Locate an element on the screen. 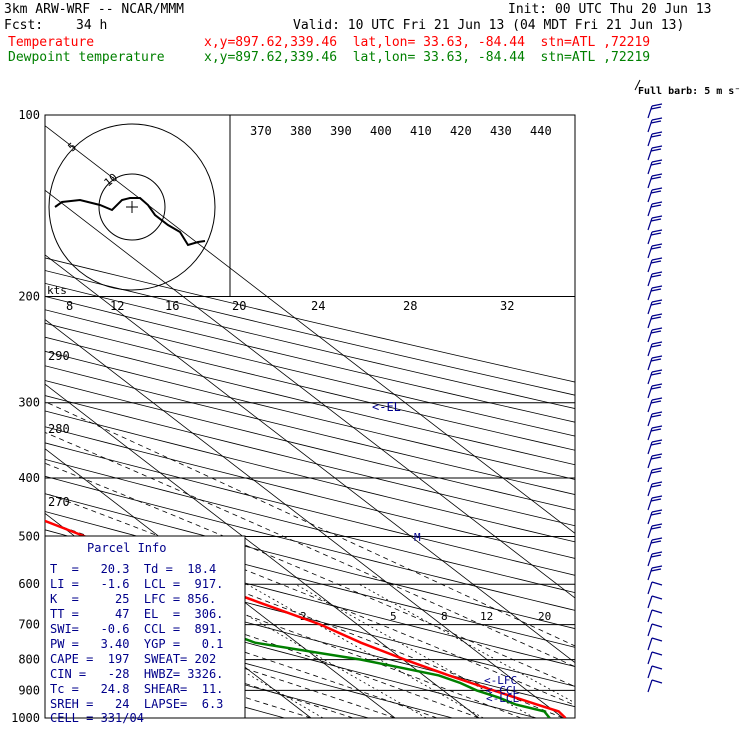 This screenshot has height=740, width=740. scale-label: 12 is located at coordinates (117, 306).